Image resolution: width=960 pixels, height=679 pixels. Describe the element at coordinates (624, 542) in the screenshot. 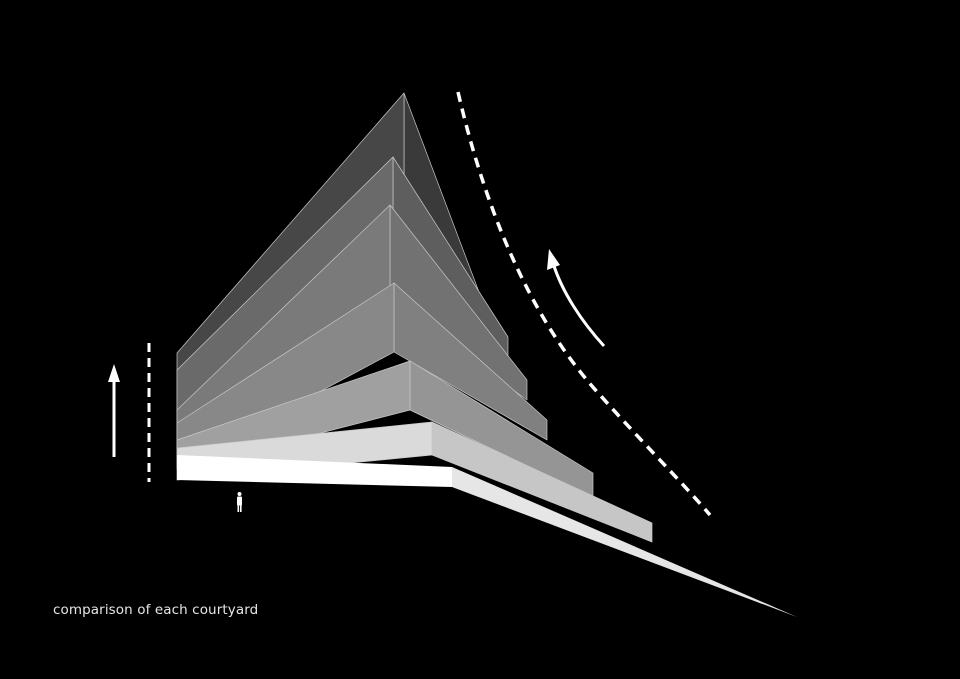

I see `layer-7-right-face` at that location.